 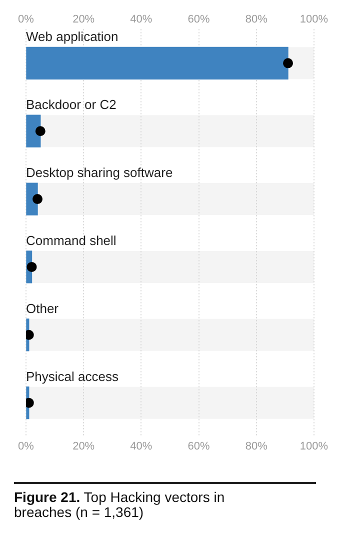 I want to click on y-tick-label: Web application, so click(x=72, y=36).